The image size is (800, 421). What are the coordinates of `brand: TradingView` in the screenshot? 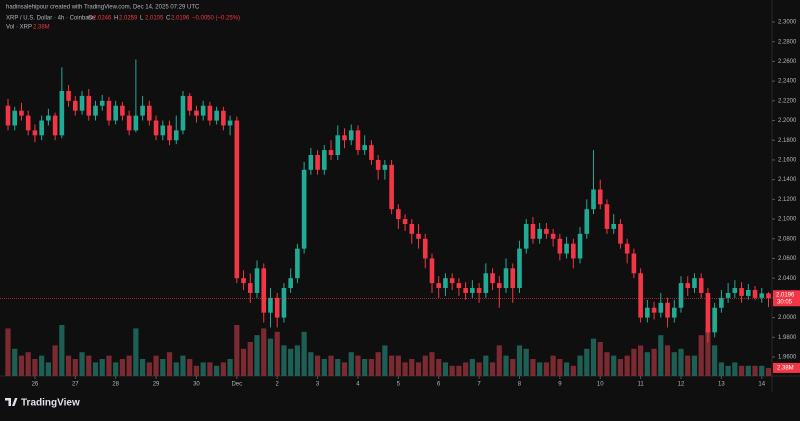 It's located at (50, 403).